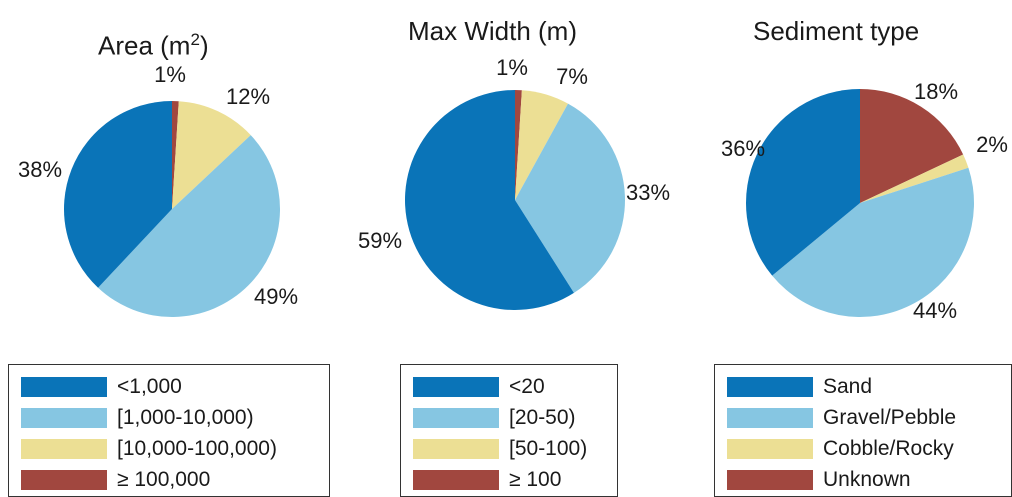  I want to click on legend-2-label-1: Gravel/Pebble, so click(890, 417).